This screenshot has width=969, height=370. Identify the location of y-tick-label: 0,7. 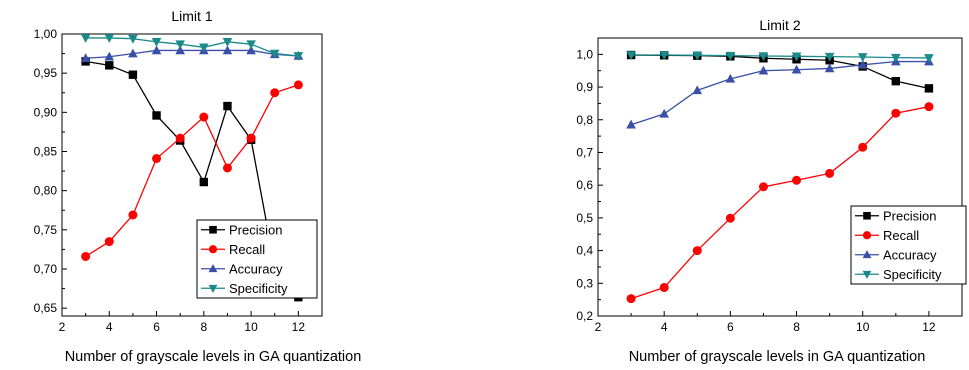
(584, 152).